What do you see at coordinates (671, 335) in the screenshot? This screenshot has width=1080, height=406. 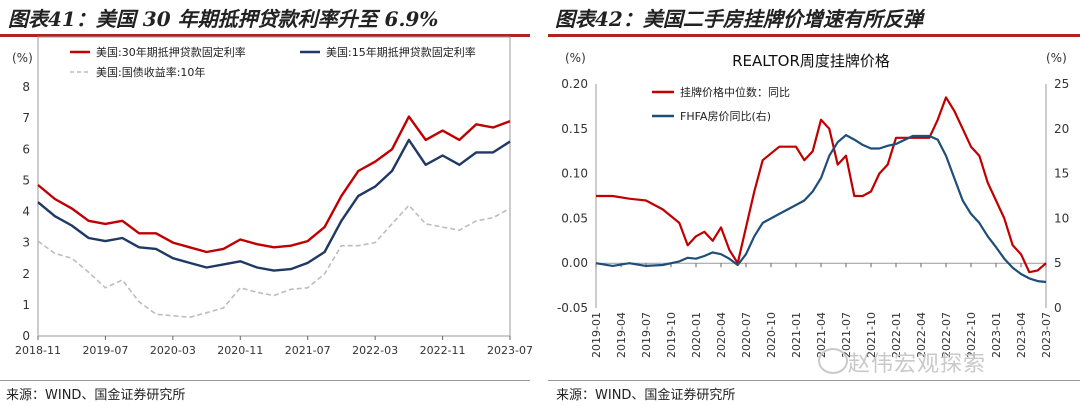 I see `right-x-tick-label: 2019-10` at bounding box center [671, 335].